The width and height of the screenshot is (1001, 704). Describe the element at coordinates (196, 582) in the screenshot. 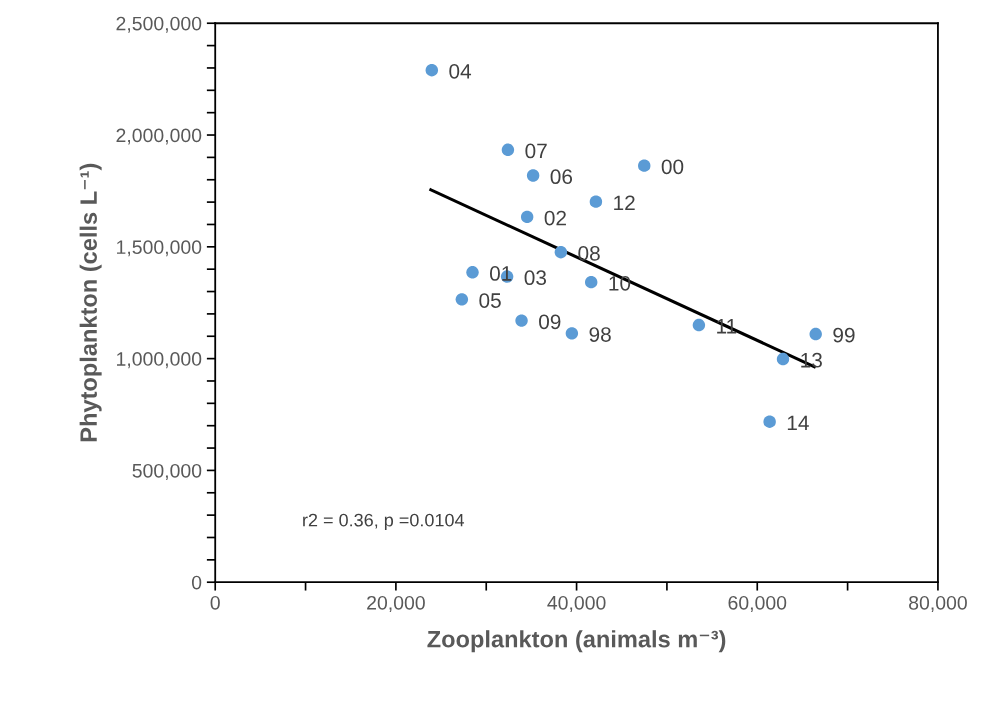

I see `y-tick-label: 0` at that location.